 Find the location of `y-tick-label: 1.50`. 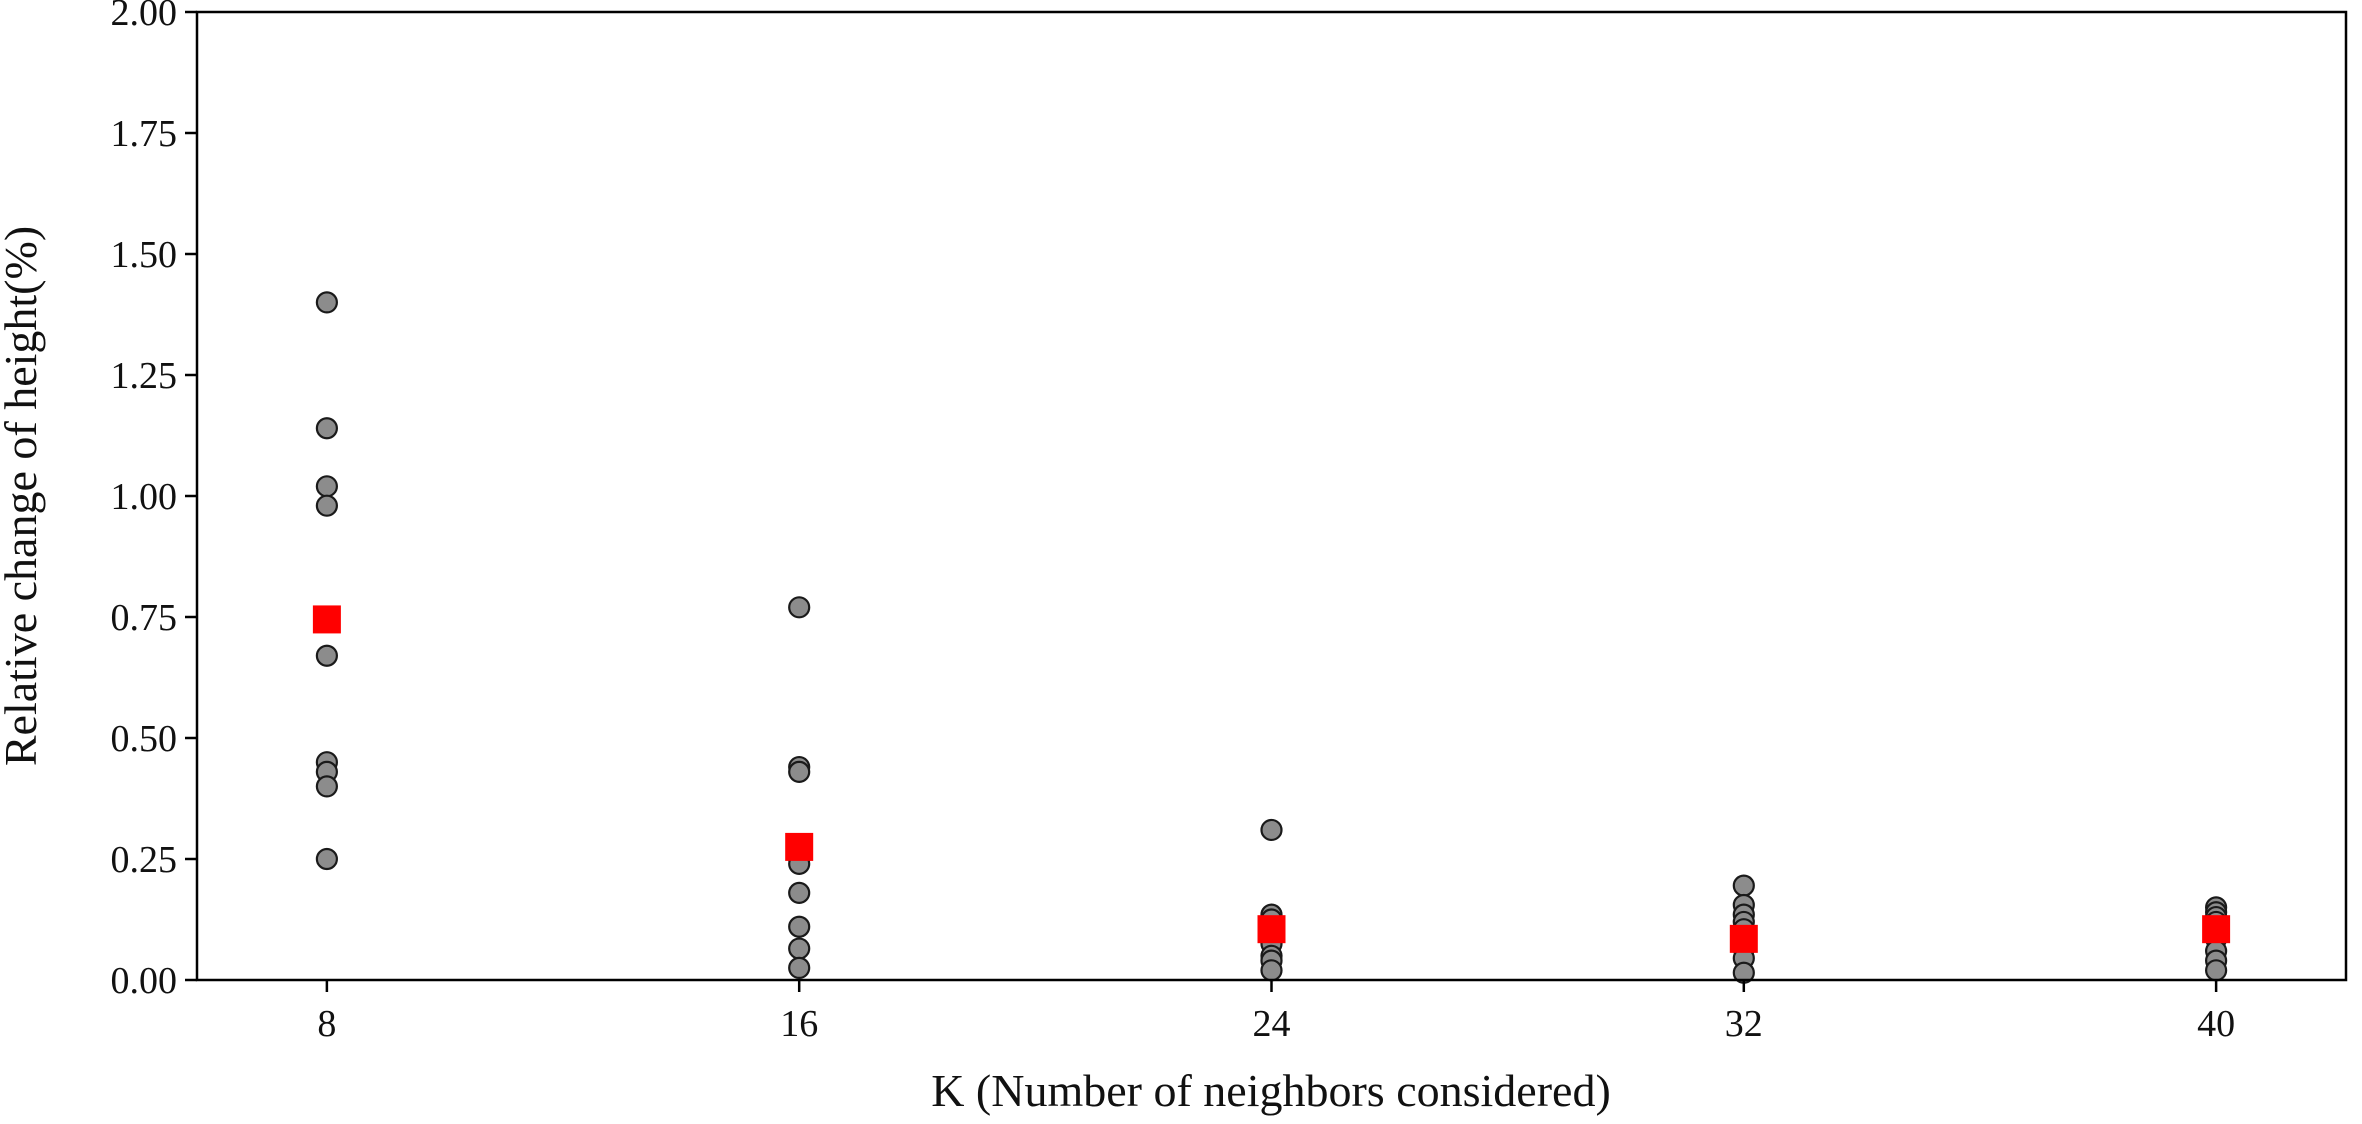

y-tick-label: 1.50 is located at coordinates (144, 255).